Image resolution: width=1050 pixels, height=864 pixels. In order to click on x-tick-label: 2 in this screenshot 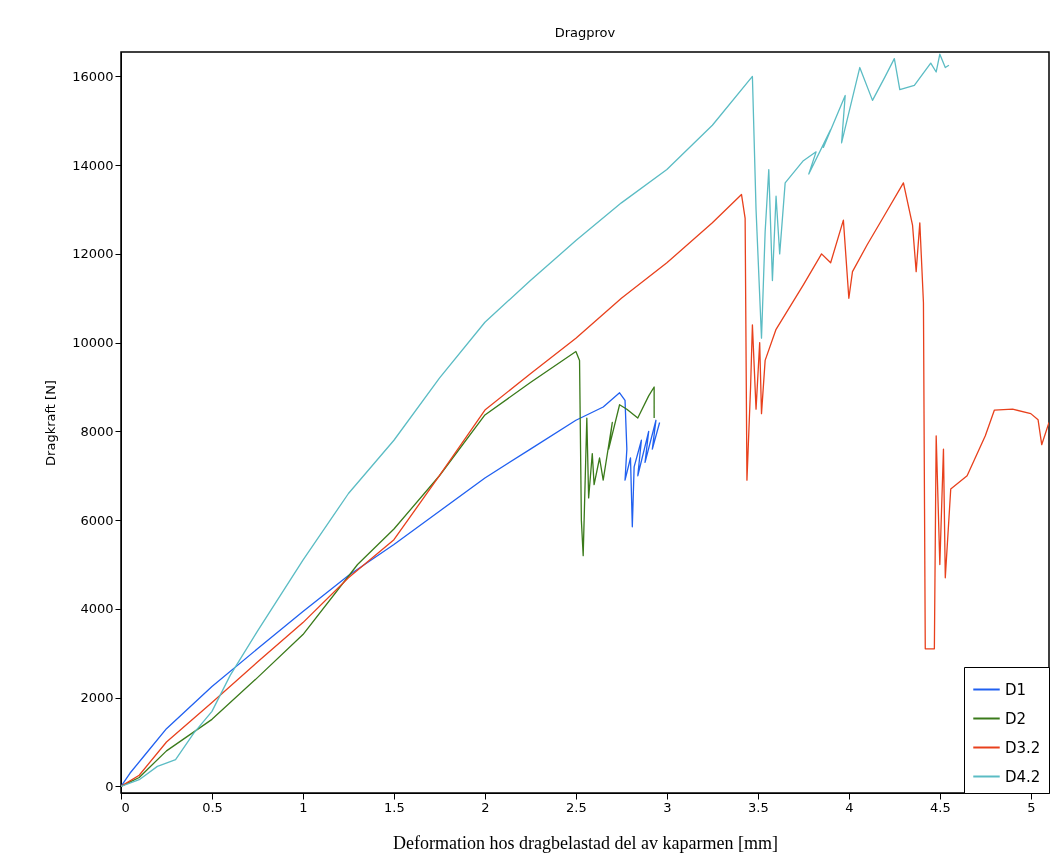, I will do `click(485, 807)`.